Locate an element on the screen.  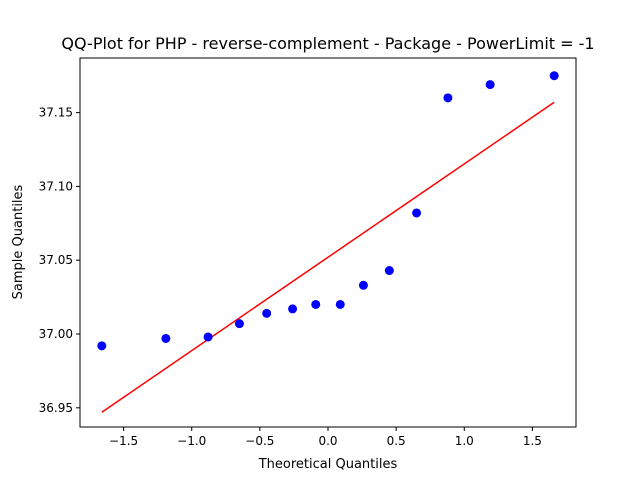
y-tick-label: 37.05 is located at coordinates (56, 260).